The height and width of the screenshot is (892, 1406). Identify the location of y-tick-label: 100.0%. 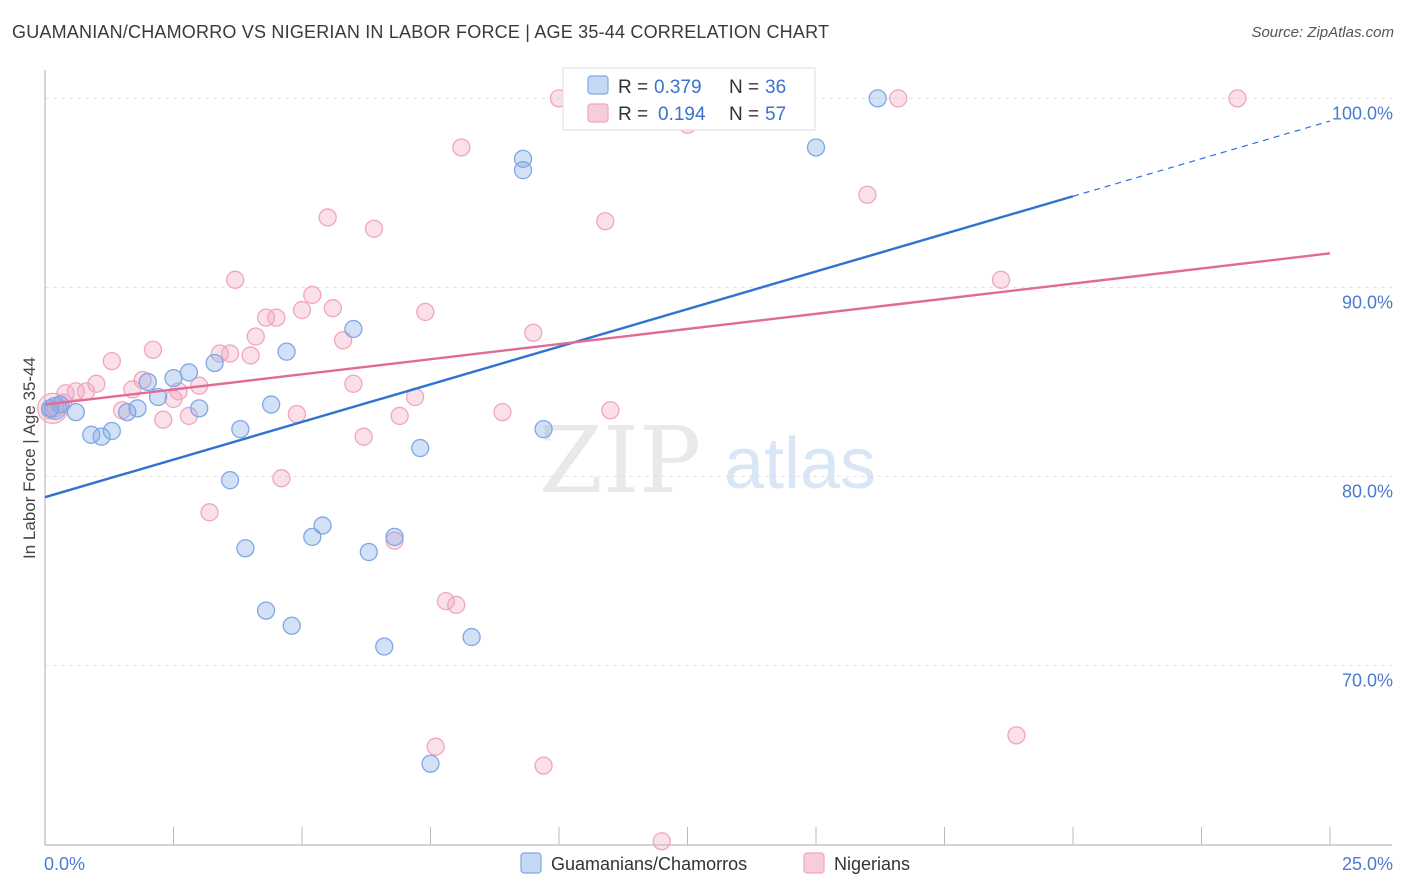
(1362, 113).